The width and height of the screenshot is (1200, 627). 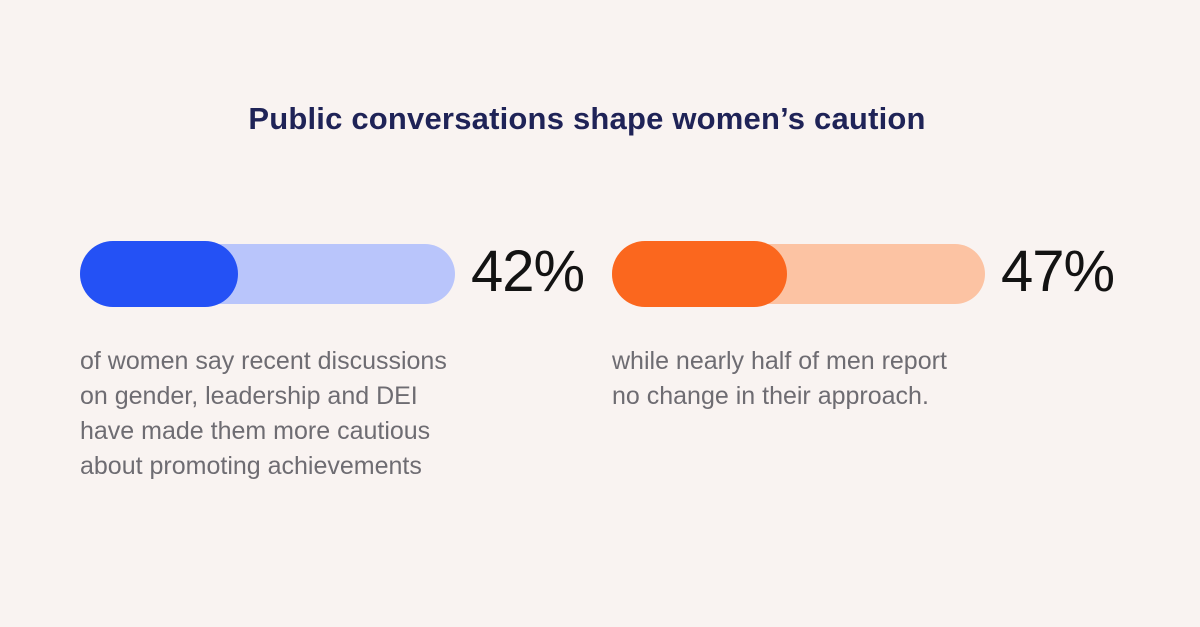 What do you see at coordinates (1058, 271) in the screenshot?
I see `value-label-men: 47%` at bounding box center [1058, 271].